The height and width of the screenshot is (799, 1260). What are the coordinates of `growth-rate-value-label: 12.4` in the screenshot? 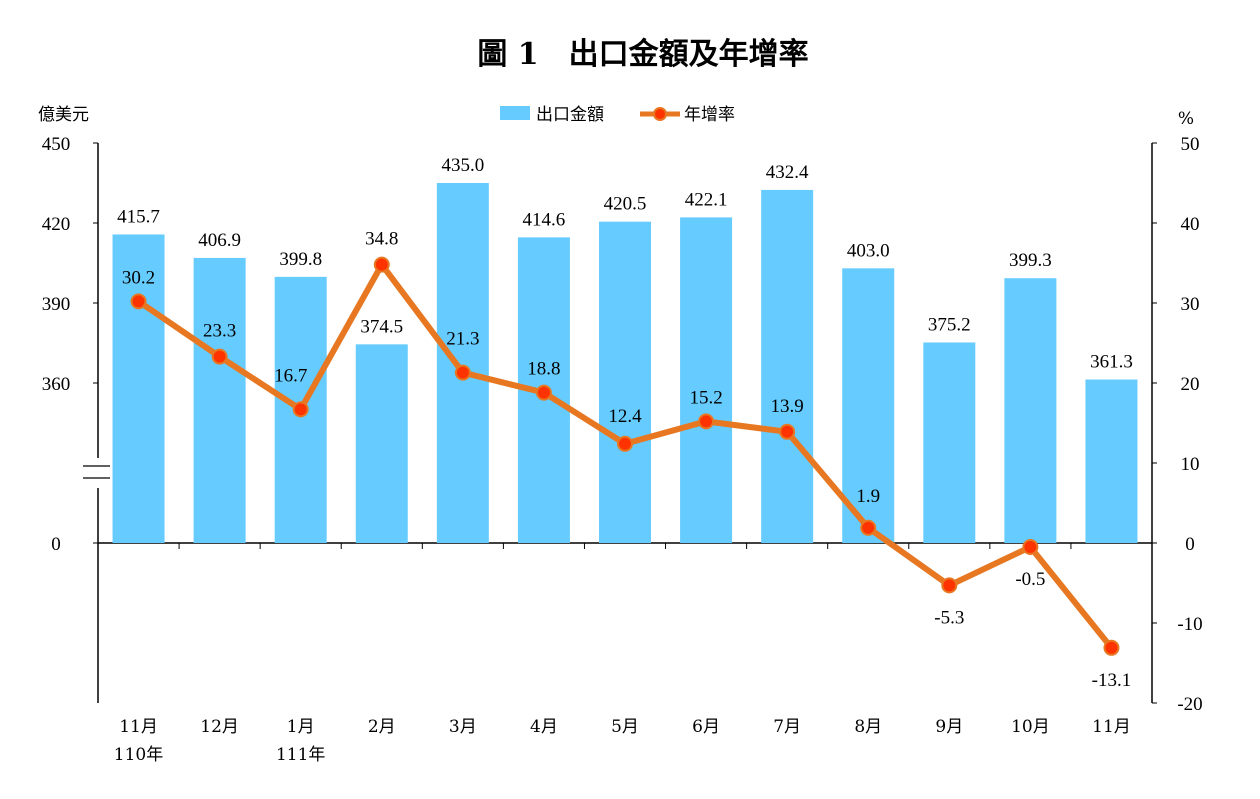 It's located at (625, 416).